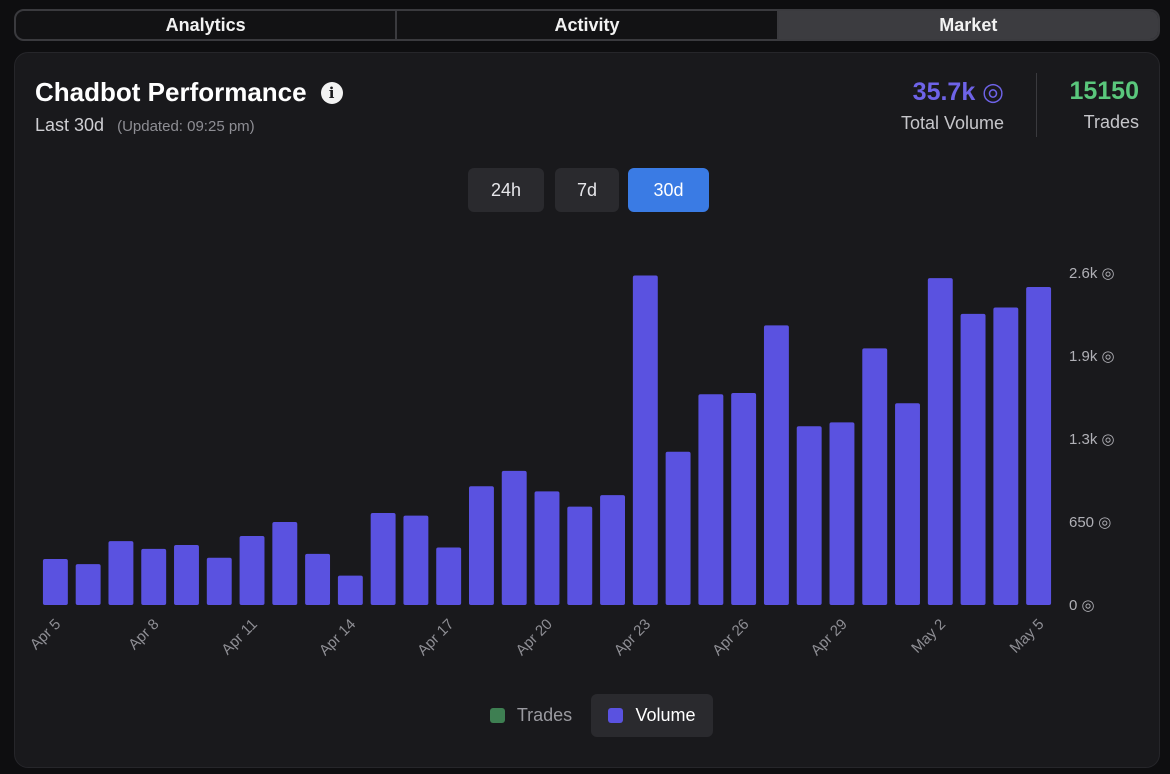 This screenshot has height=774, width=1170. Describe the element at coordinates (544, 715) in the screenshot. I see `legend-trades-label: Trades` at that location.